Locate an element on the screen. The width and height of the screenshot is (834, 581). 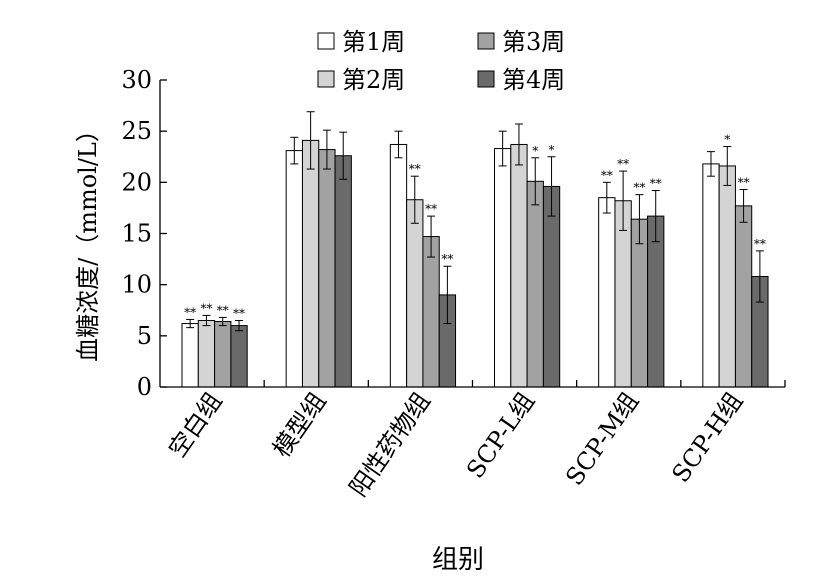
y-tick-label: 0 is located at coordinates (144, 387).